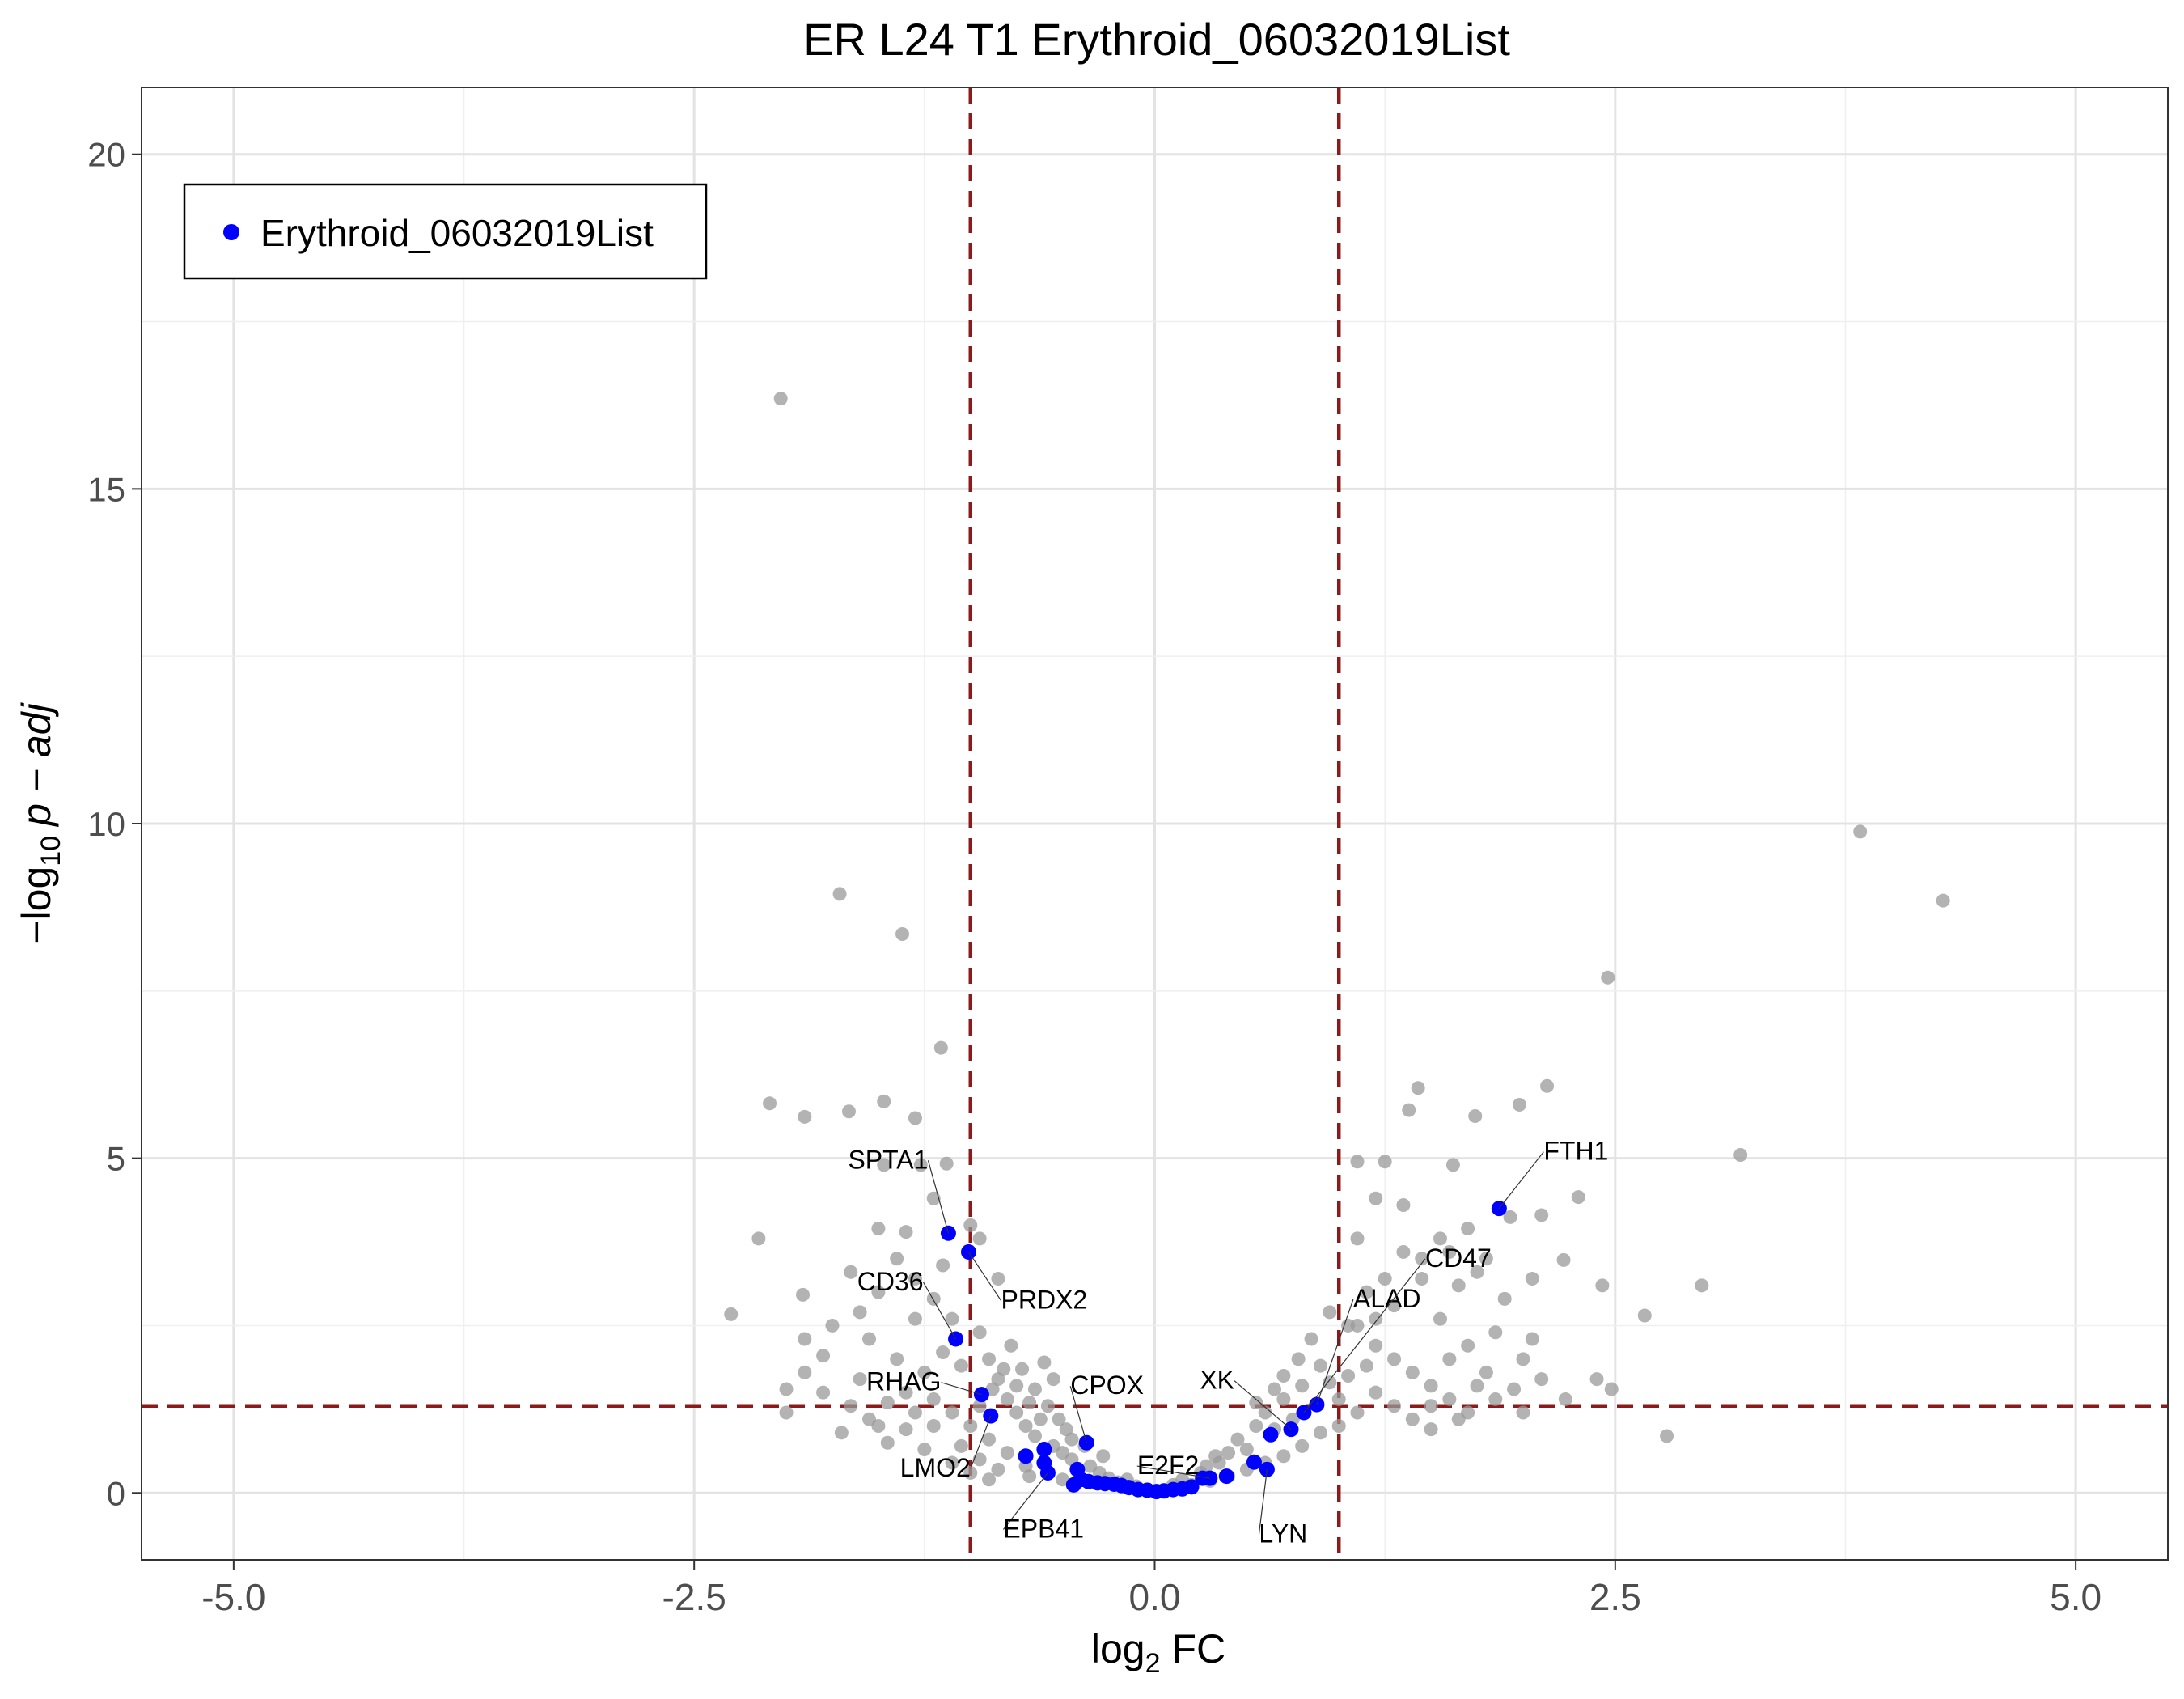 The image size is (2184, 1699). Describe the element at coordinates (1217, 1380) in the screenshot. I see `gene-label: XK` at that location.